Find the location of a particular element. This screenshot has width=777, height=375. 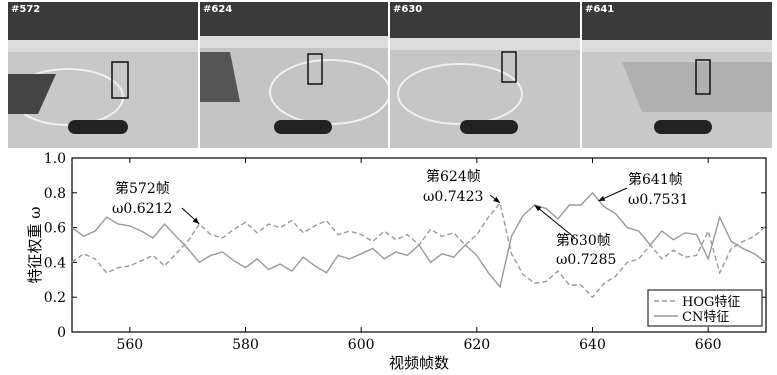

x-tick-label: 600 is located at coordinates (361, 345).